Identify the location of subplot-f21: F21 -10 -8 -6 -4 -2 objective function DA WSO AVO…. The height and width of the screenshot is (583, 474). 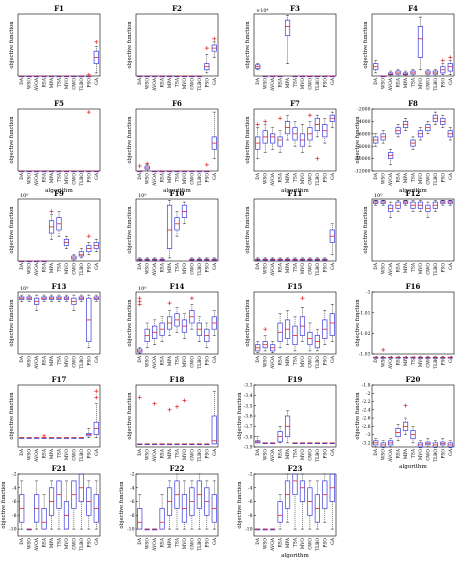
(51, 508).